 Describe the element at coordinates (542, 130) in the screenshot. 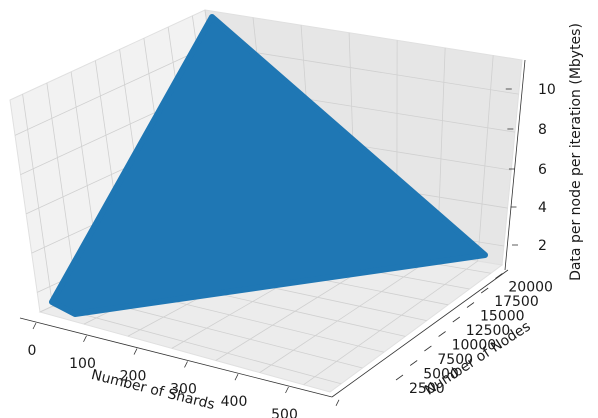

I see `z-tick-label: 8` at that location.